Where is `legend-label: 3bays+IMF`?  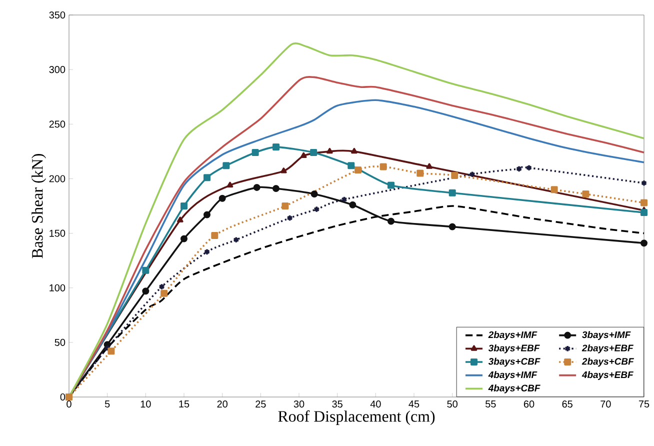
legend-label: 3bays+IMF is located at coordinates (606, 335).